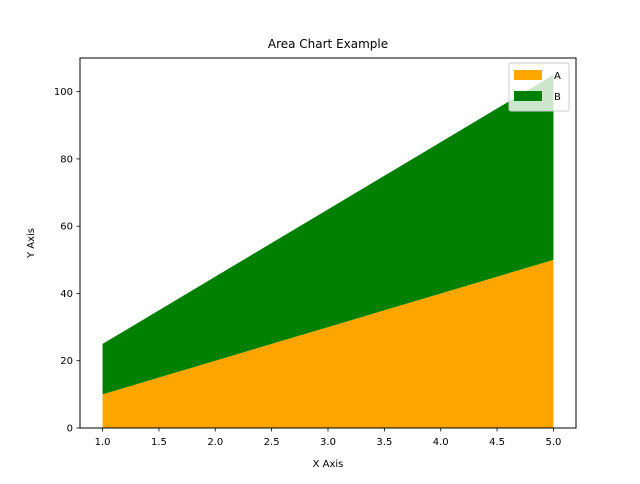 The width and height of the screenshot is (640, 484). What do you see at coordinates (63, 92) in the screenshot?
I see `y-tick-label: 100` at bounding box center [63, 92].